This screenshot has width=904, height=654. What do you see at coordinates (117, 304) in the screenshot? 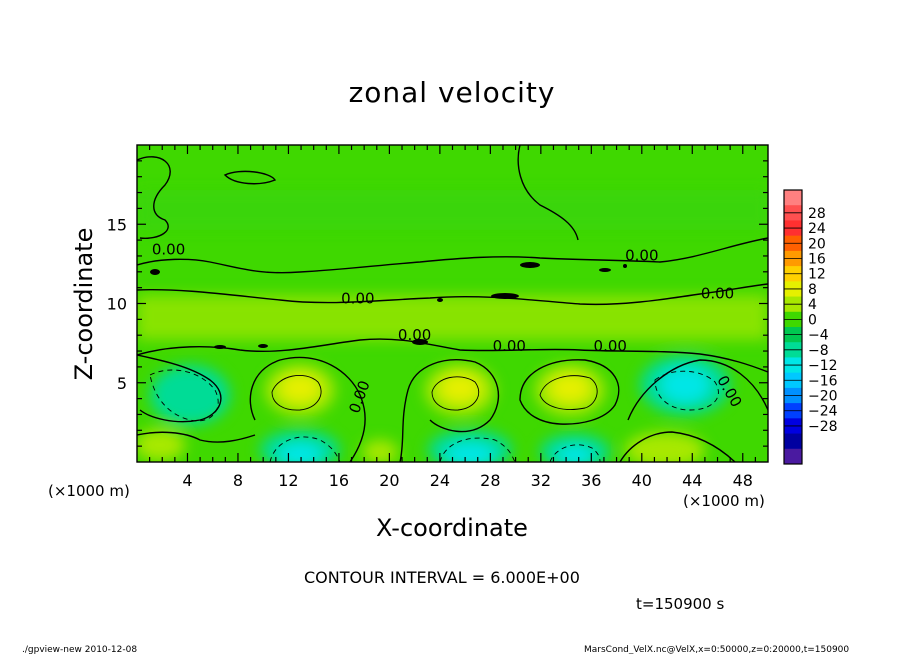
I see `y-tick-label: 10` at bounding box center [117, 304].